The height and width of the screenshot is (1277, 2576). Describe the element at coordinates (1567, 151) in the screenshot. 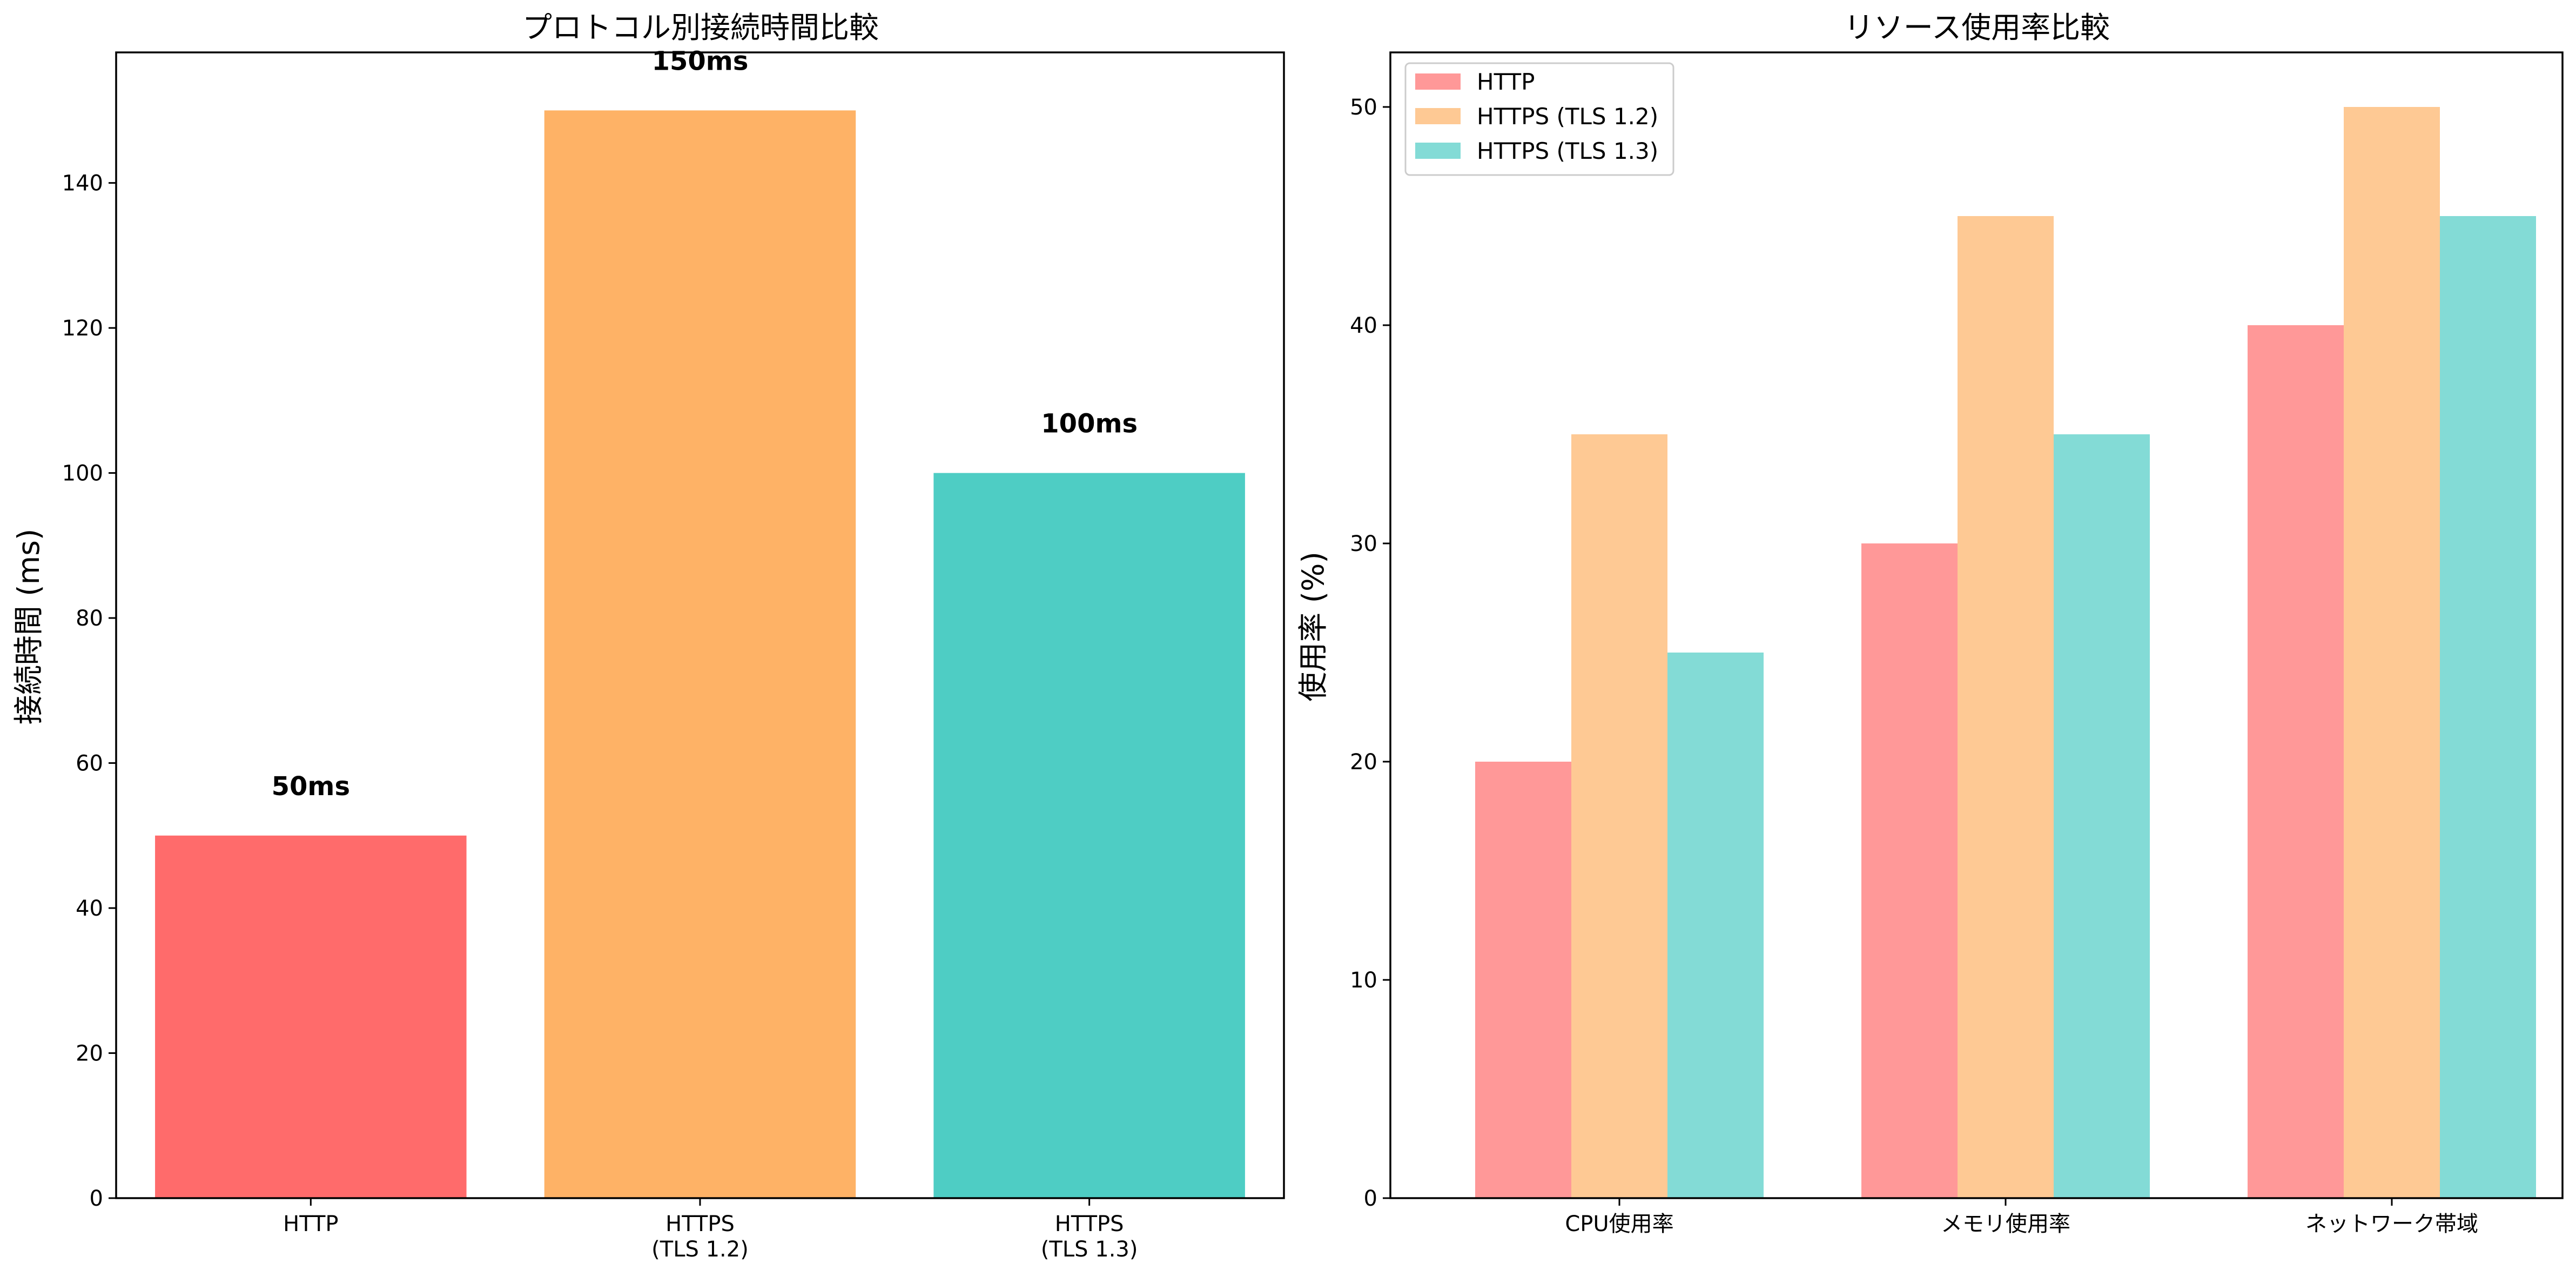

I see `legend-label: HTTPS (TLS 1.3)` at that location.